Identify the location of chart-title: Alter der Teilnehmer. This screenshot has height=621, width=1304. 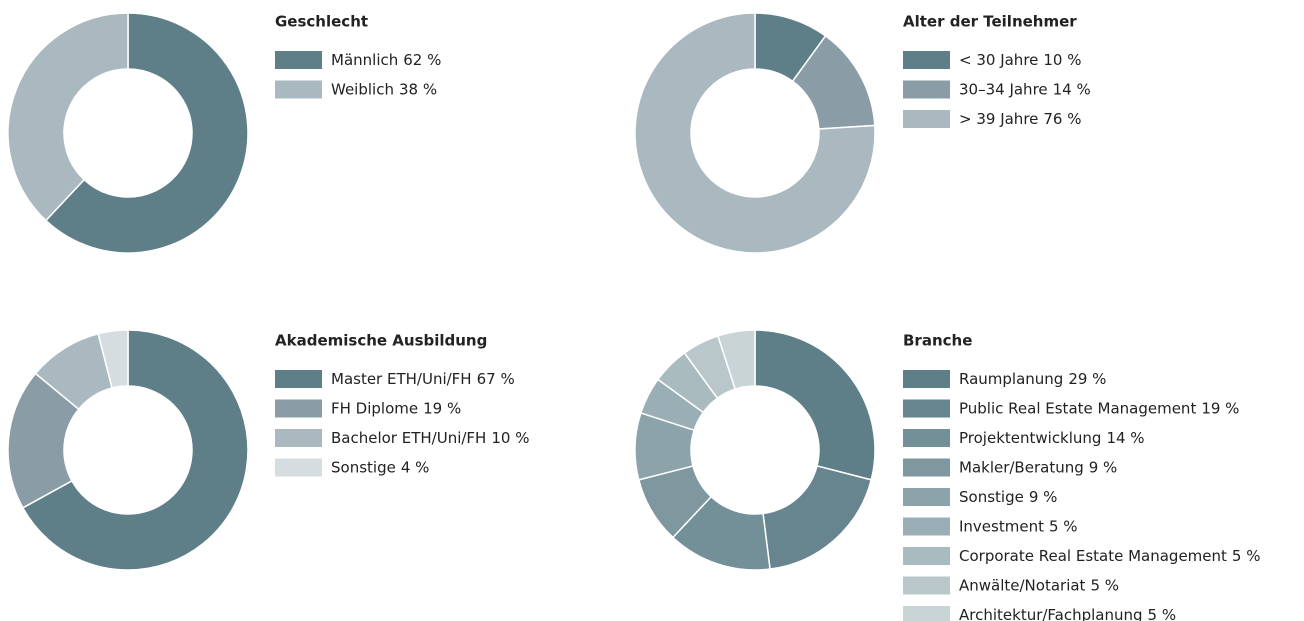
(990, 22).